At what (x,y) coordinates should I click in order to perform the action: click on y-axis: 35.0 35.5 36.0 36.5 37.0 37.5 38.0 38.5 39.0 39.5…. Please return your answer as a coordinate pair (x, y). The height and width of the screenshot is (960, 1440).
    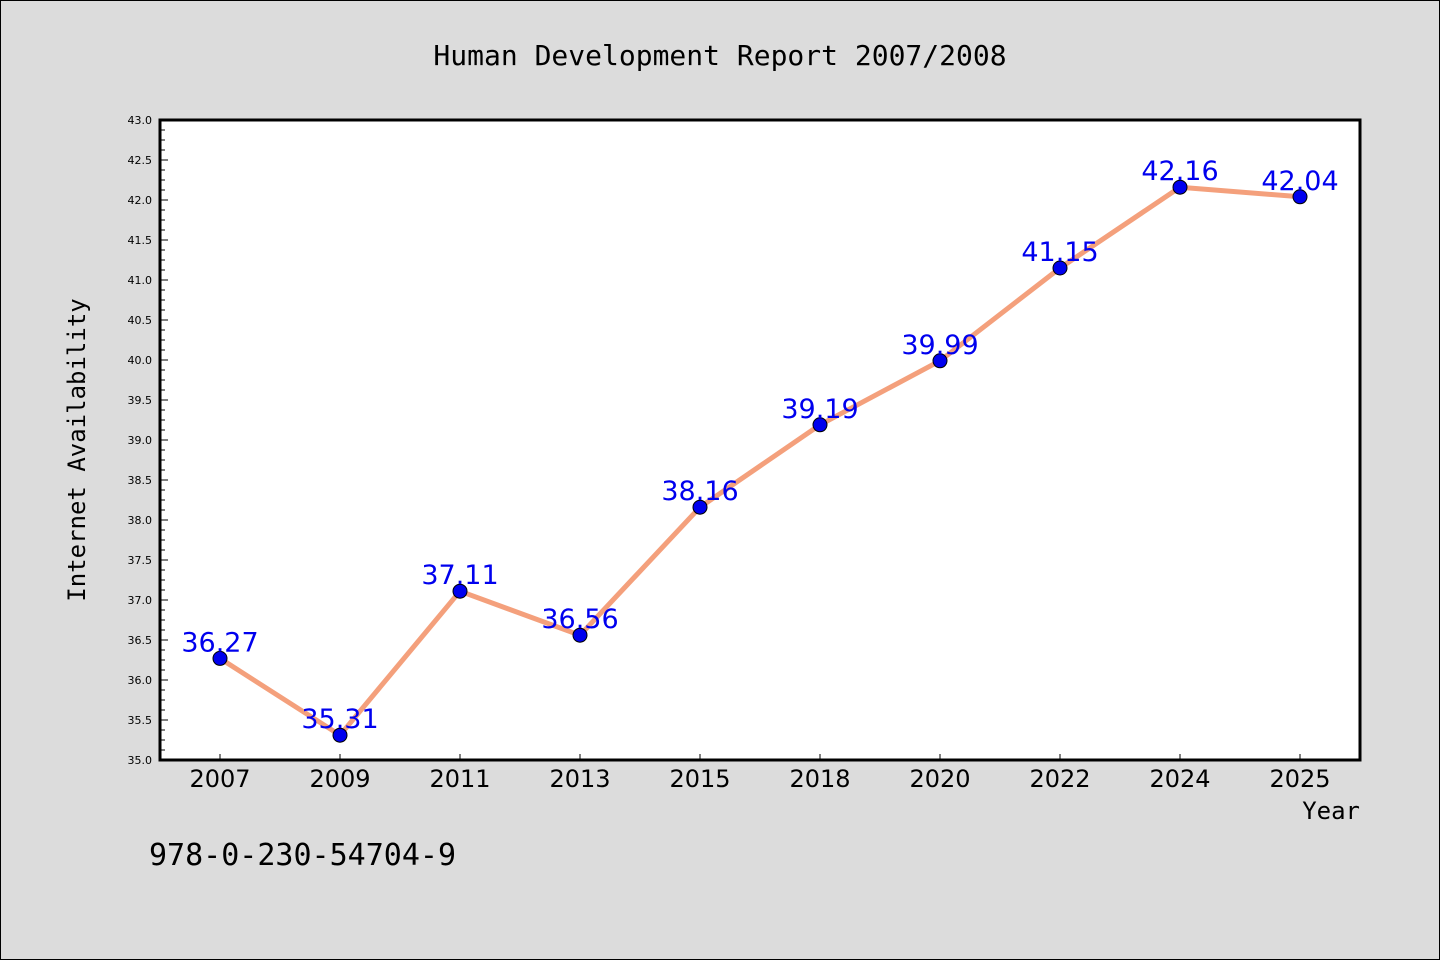
    Looking at the image, I should click on (148, 440).